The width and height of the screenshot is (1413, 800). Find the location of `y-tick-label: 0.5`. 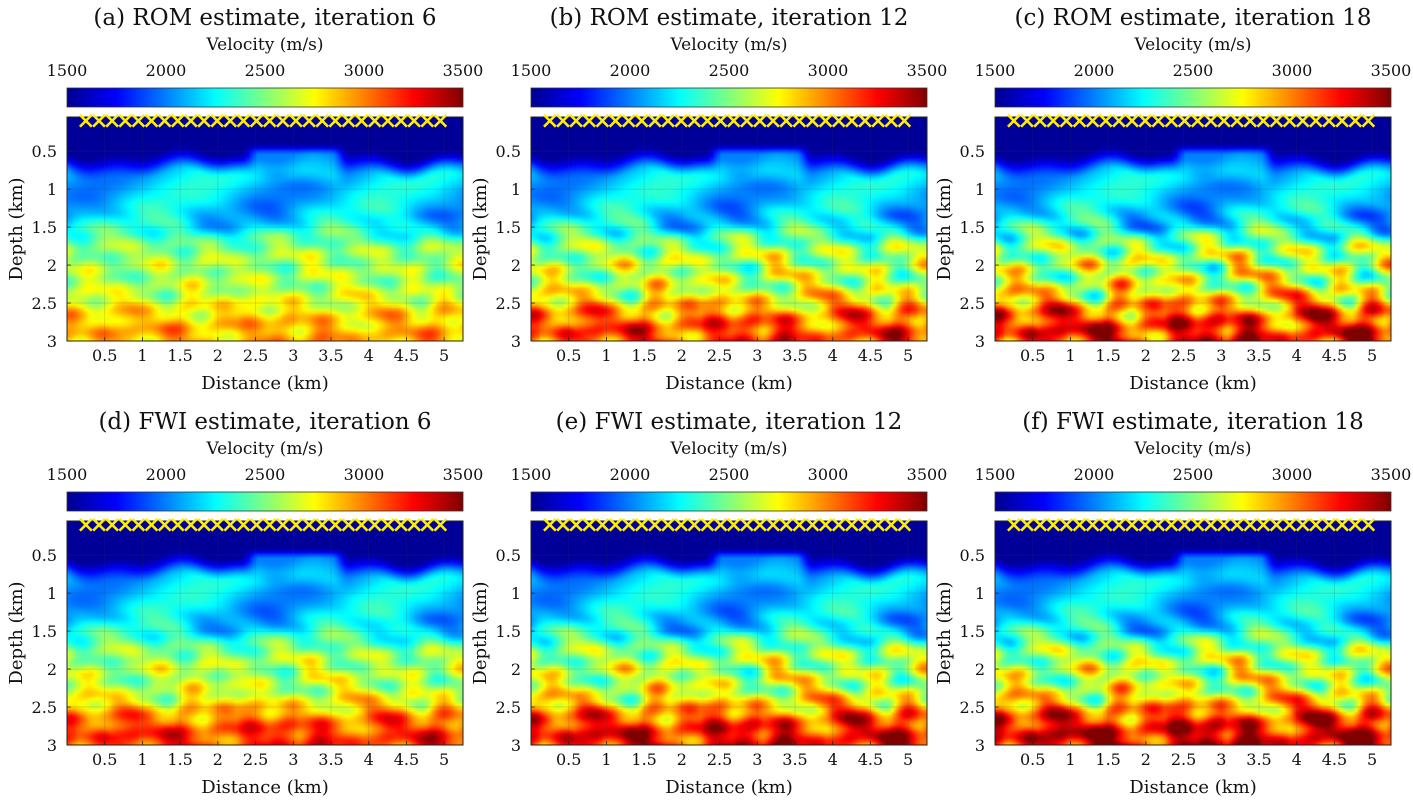

y-tick-label: 0.5 is located at coordinates (508, 555).